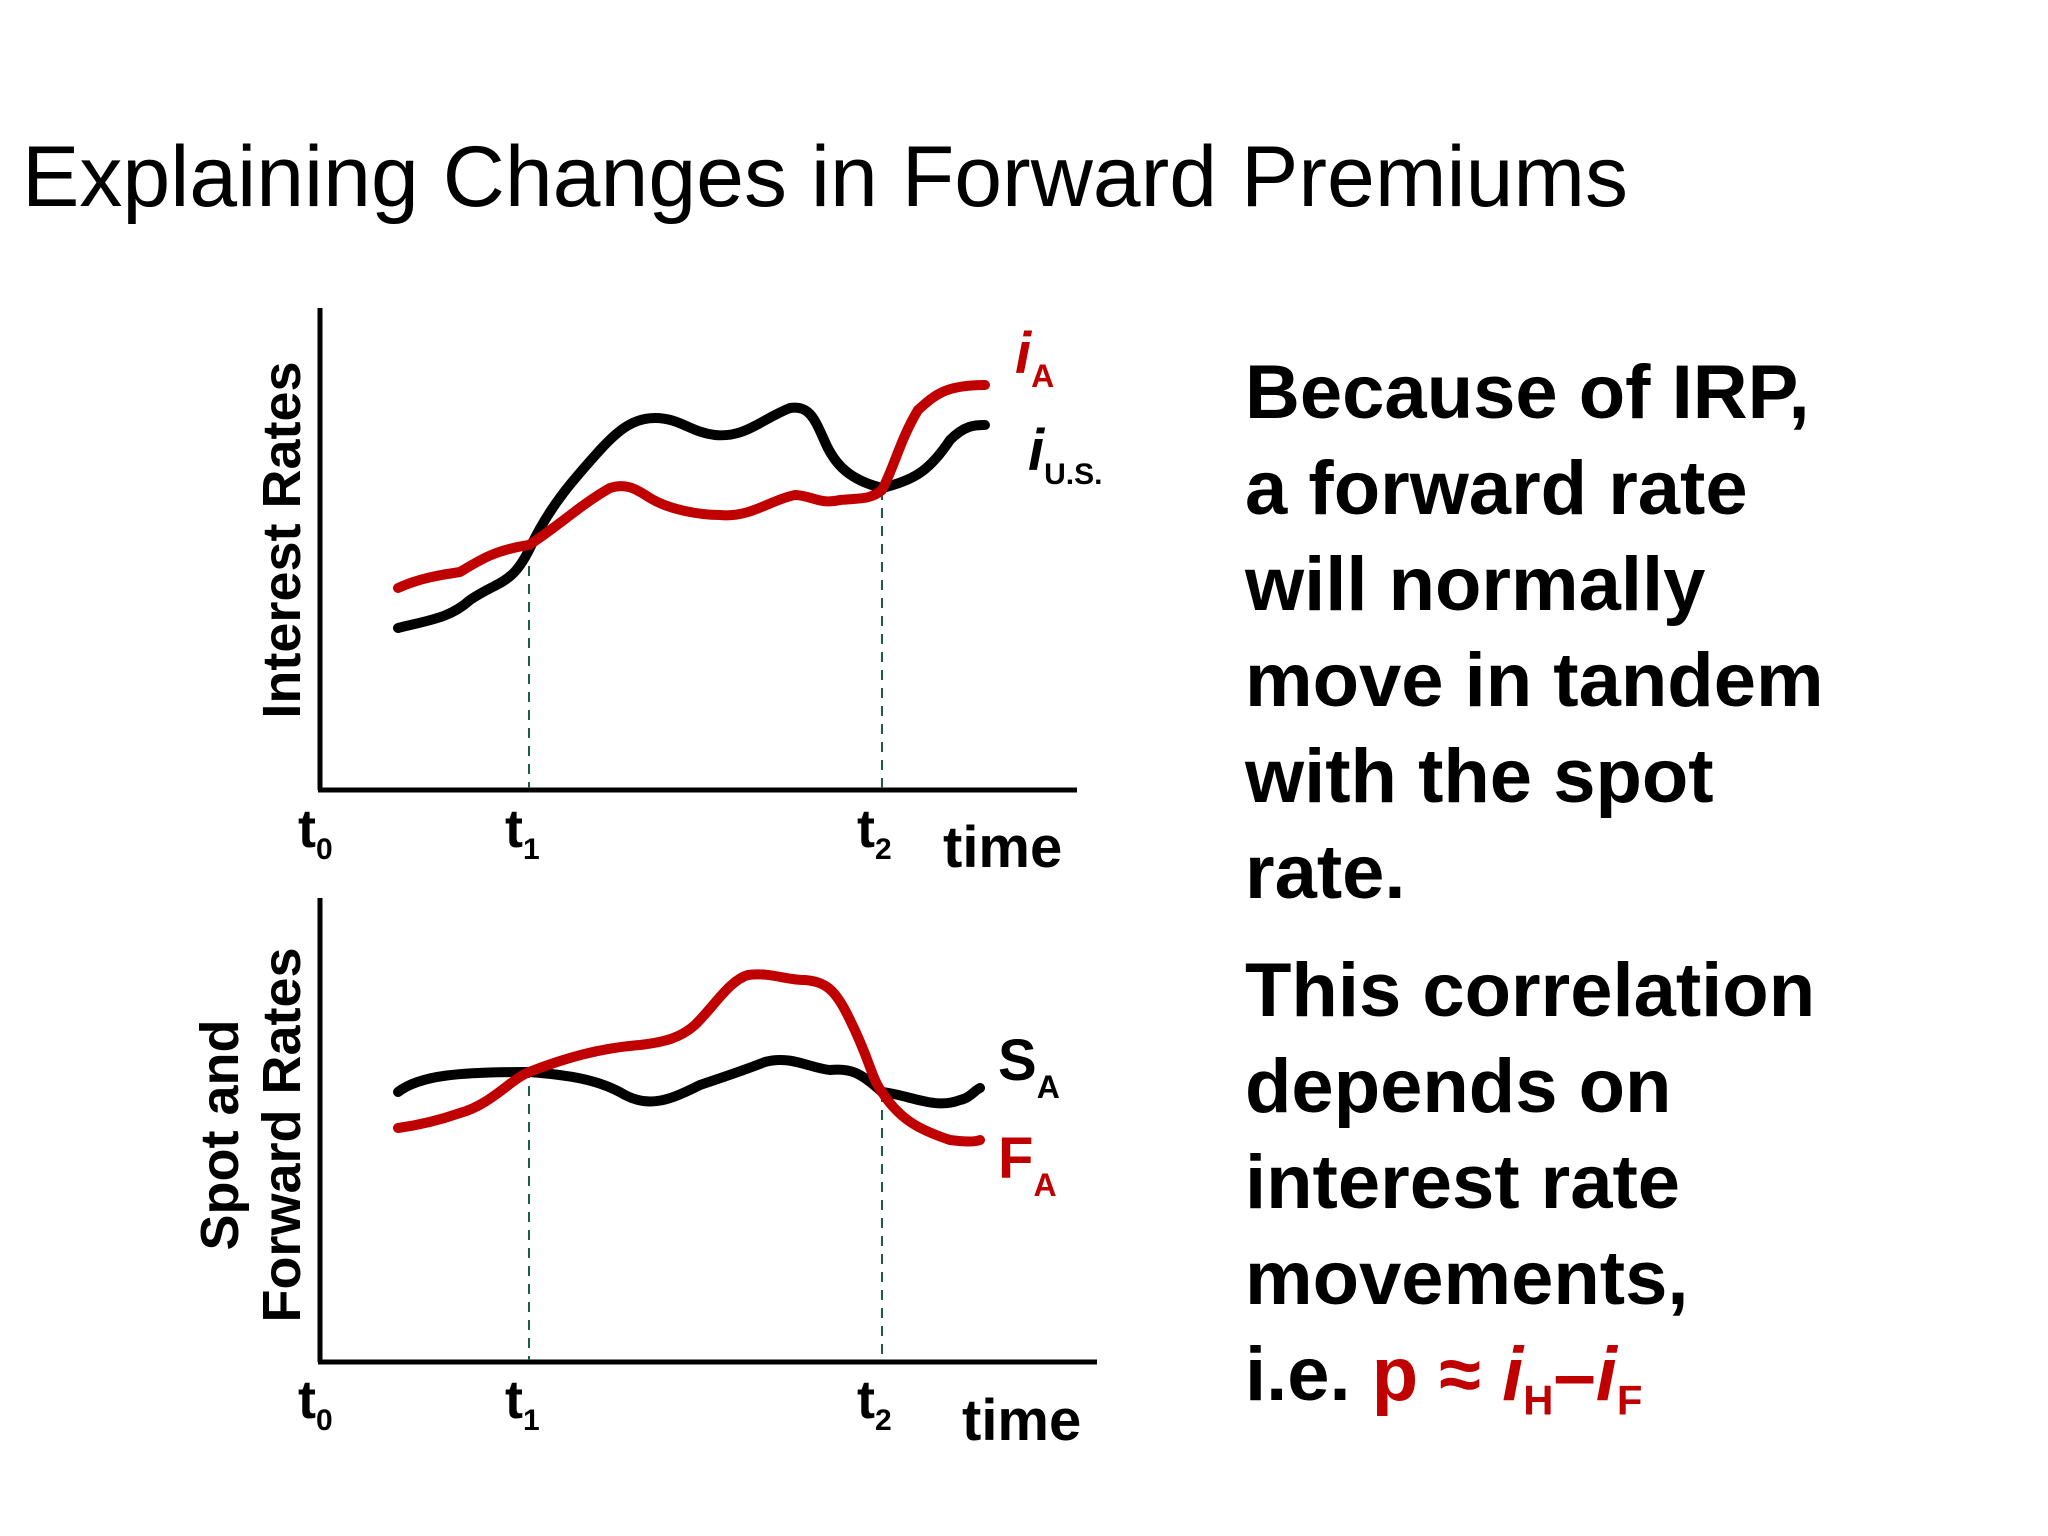 The width and height of the screenshot is (2048, 1536). Describe the element at coordinates (1029, 1066) in the screenshot. I see `bottom-series-sa-label: SA` at that location.